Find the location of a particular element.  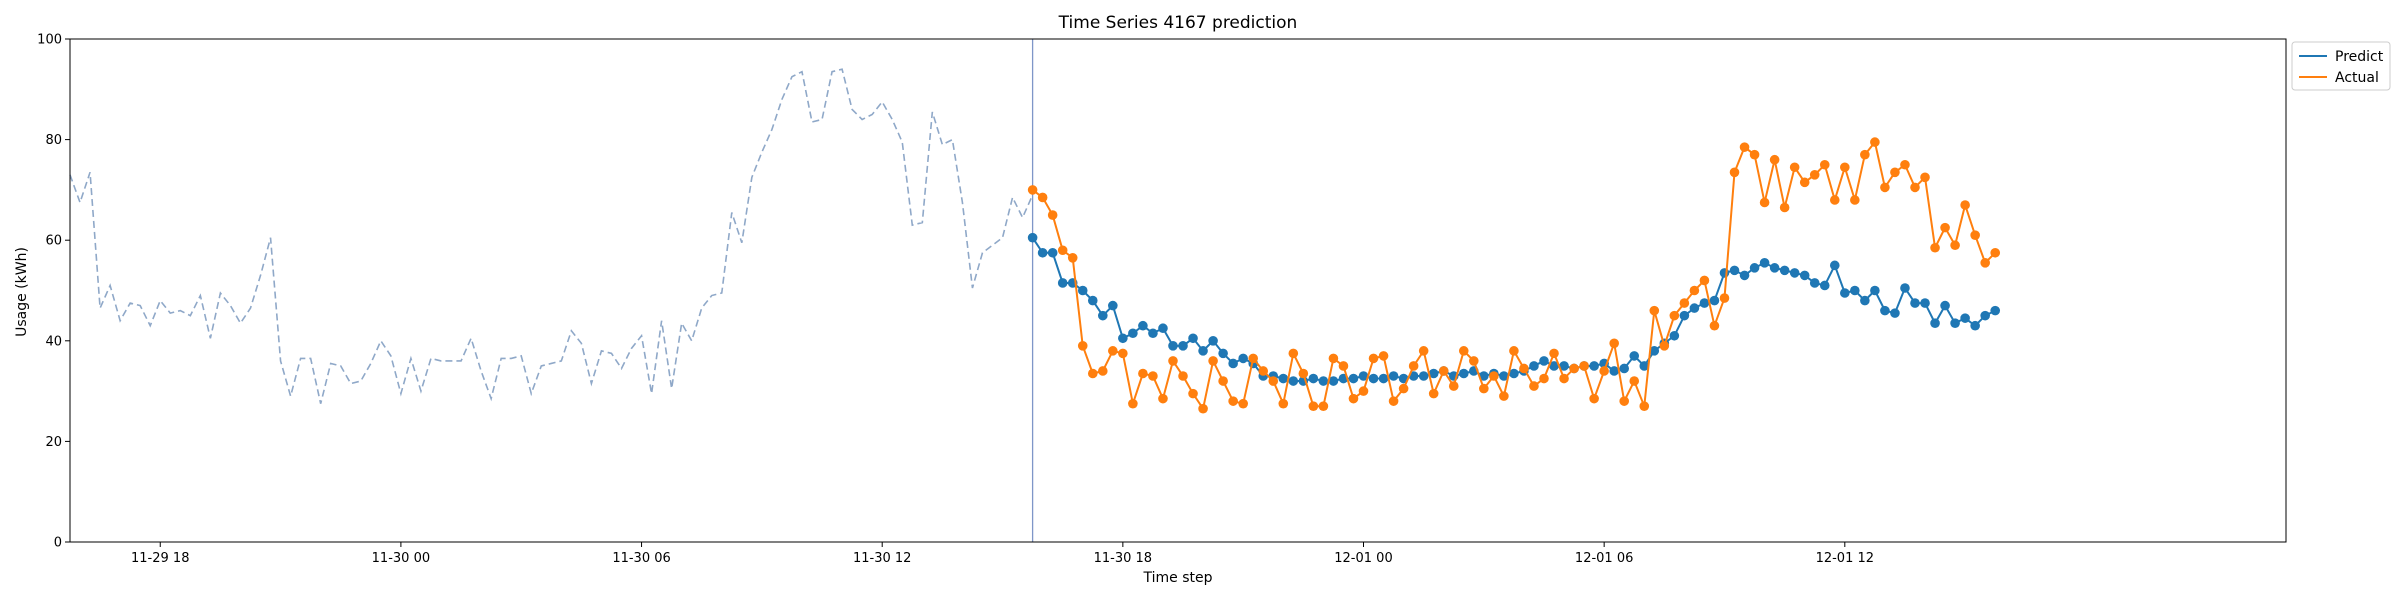

legend: Predict Actual is located at coordinates (2341, 66).